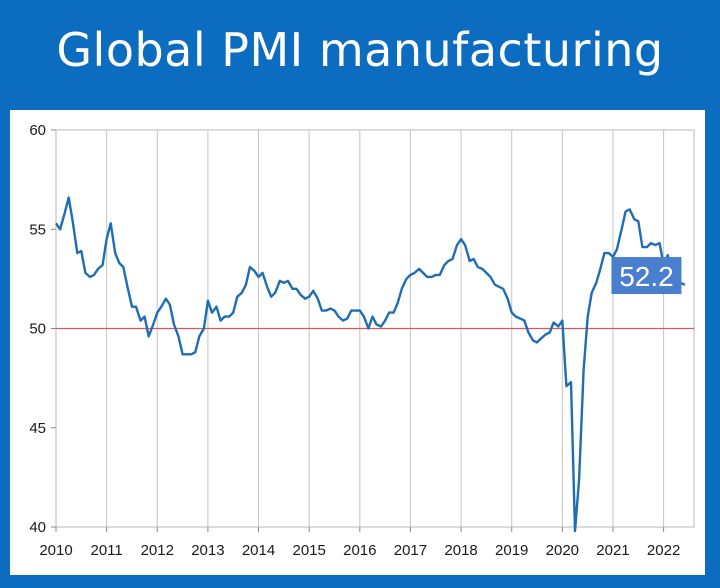 This screenshot has height=588, width=720. Describe the element at coordinates (37, 130) in the screenshot. I see `y-tick-label: 60` at that location.